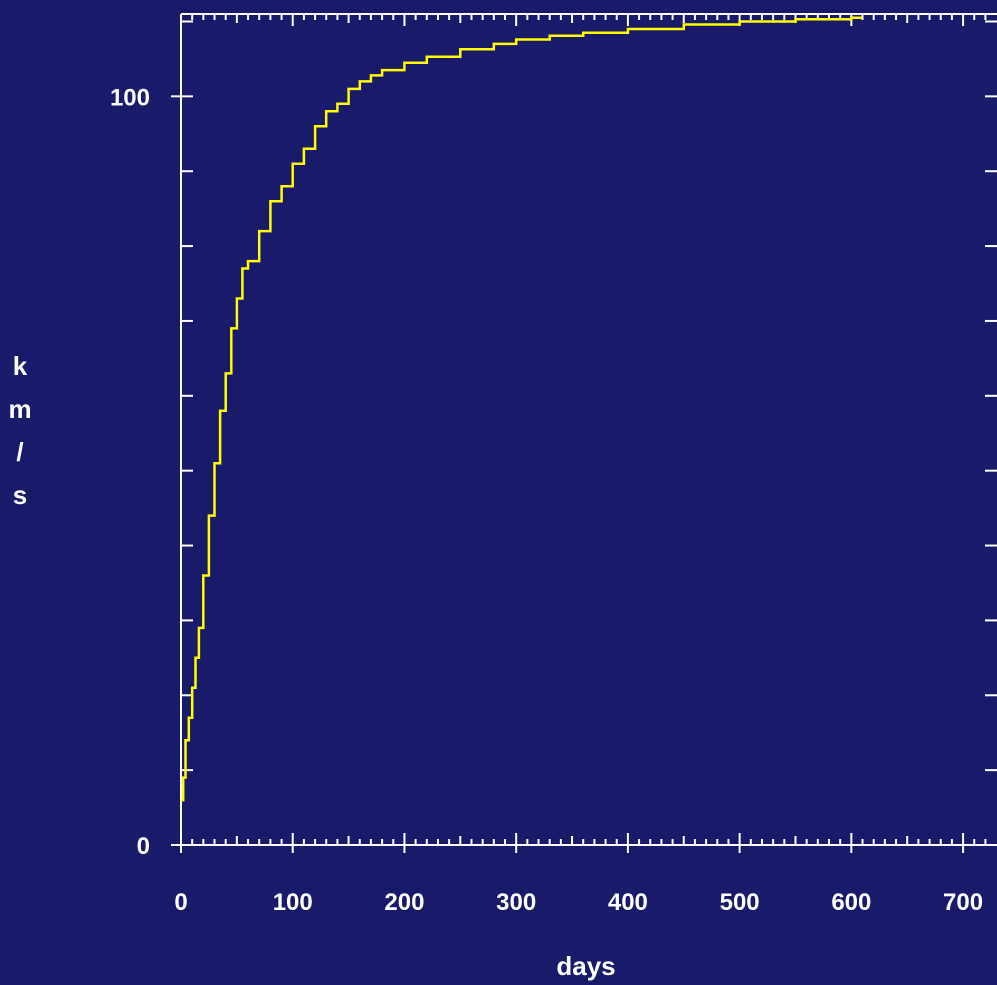  I want to click on x-tick-label: 700, so click(963, 902).